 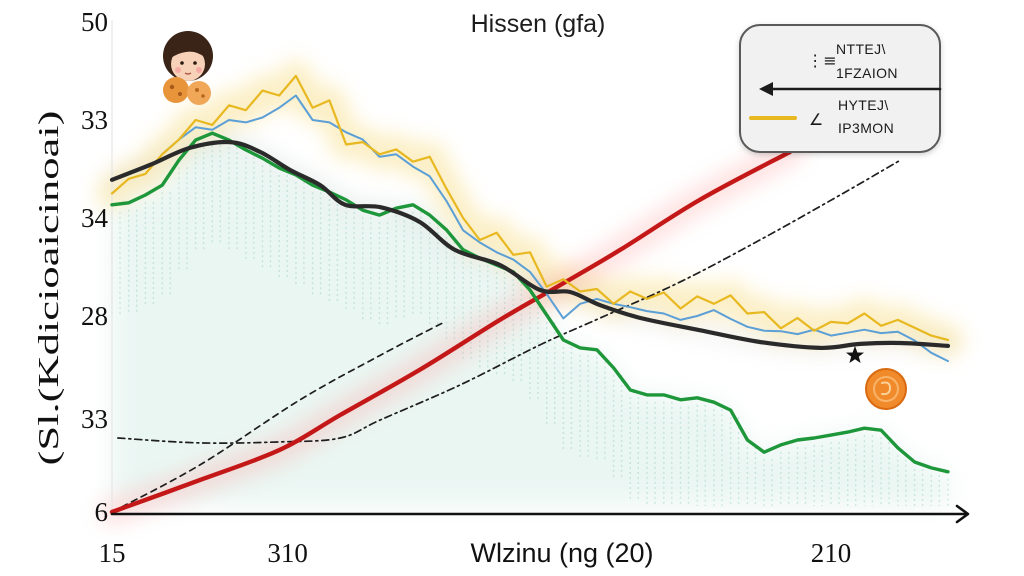 What do you see at coordinates (94, 316) in the screenshot?
I see `y-tick-label: 28` at bounding box center [94, 316].